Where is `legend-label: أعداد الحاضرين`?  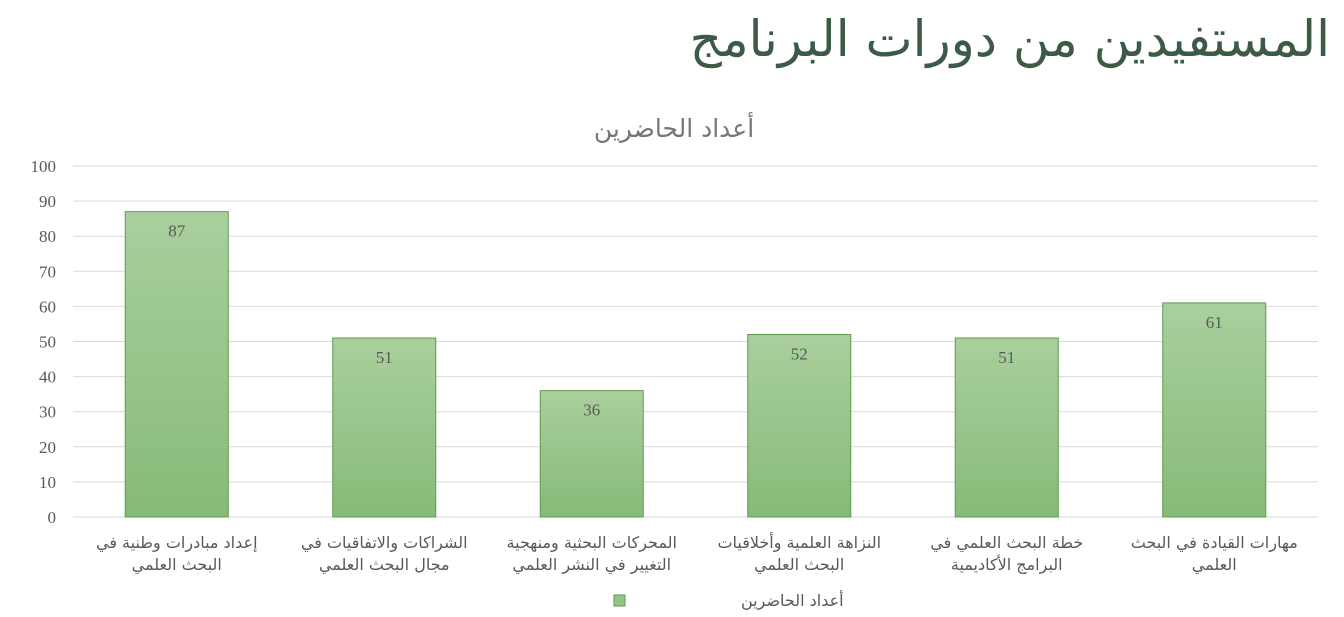
legend-label: أعداد الحاضرين is located at coordinates (792, 600).